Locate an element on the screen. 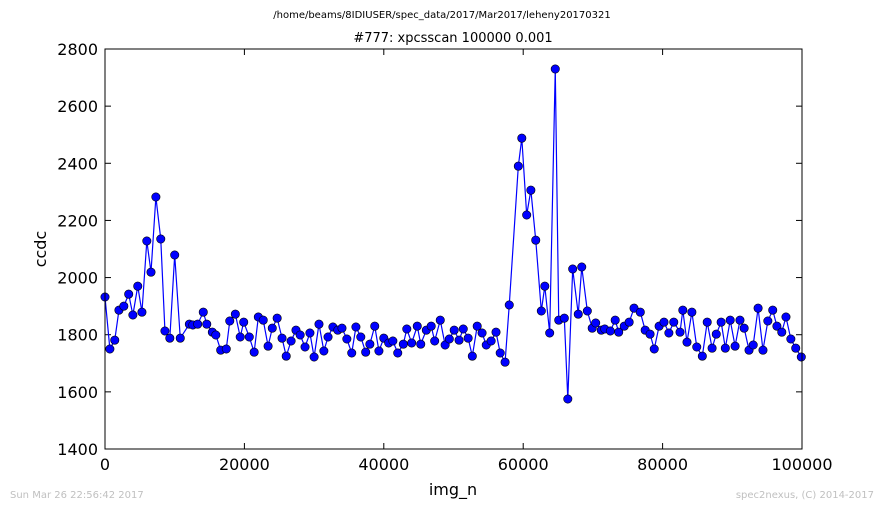  chart-subtitle: #777: xpcsscan 100000 0.001 is located at coordinates (452, 38).